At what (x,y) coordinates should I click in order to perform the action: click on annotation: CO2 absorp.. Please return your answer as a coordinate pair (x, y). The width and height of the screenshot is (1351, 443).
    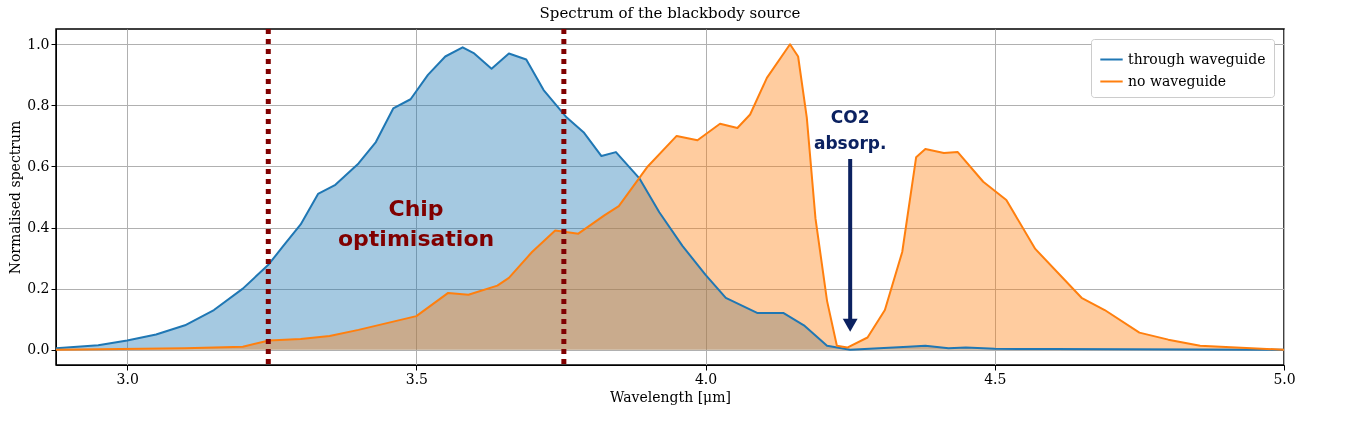
    Looking at the image, I should click on (850, 130).